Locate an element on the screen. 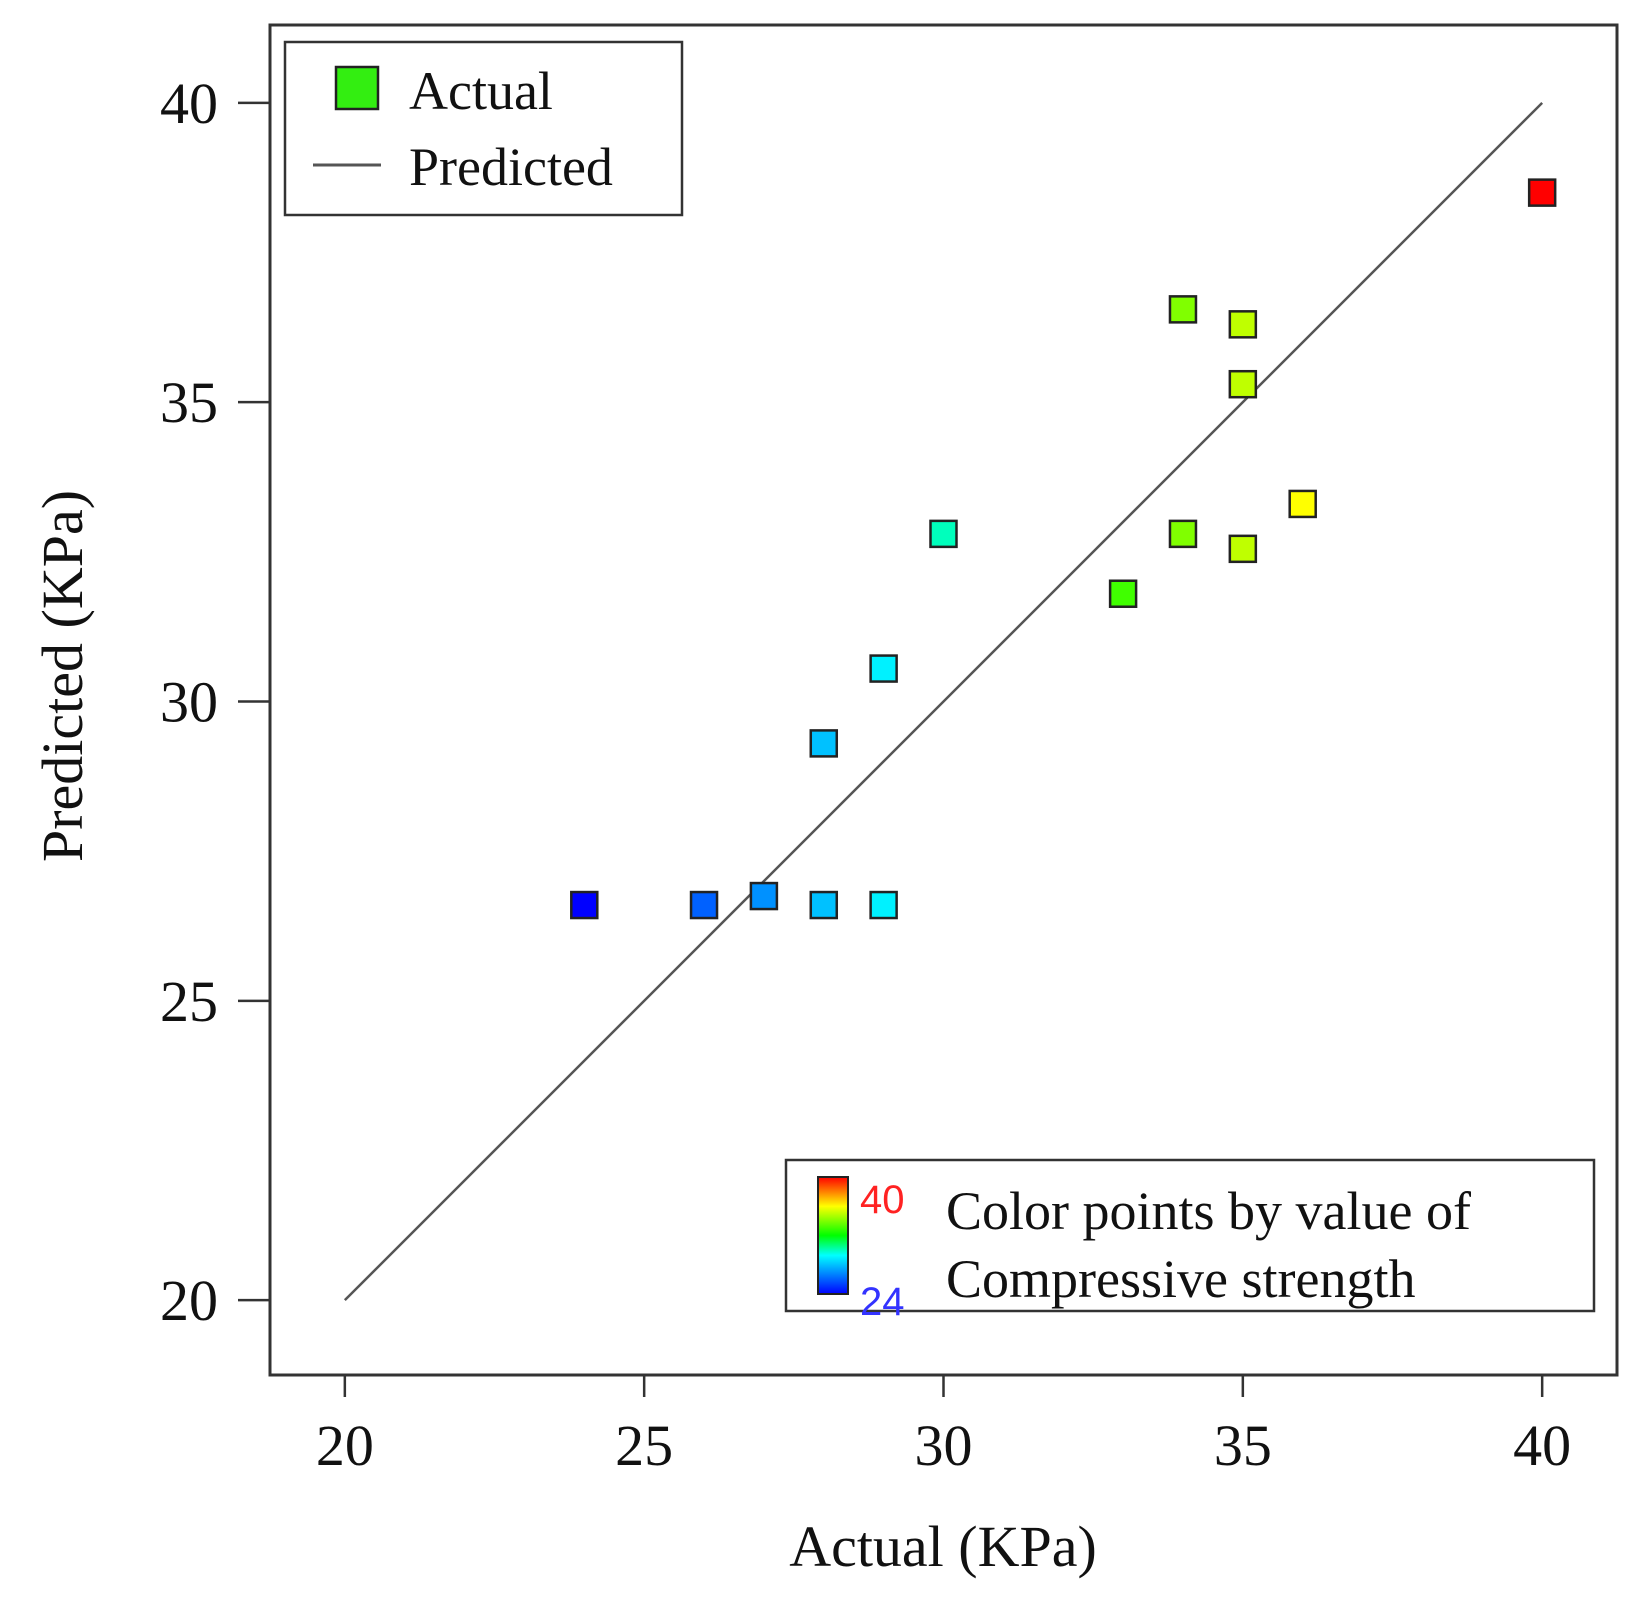  legend-actual-label: Actual is located at coordinates (481, 91).